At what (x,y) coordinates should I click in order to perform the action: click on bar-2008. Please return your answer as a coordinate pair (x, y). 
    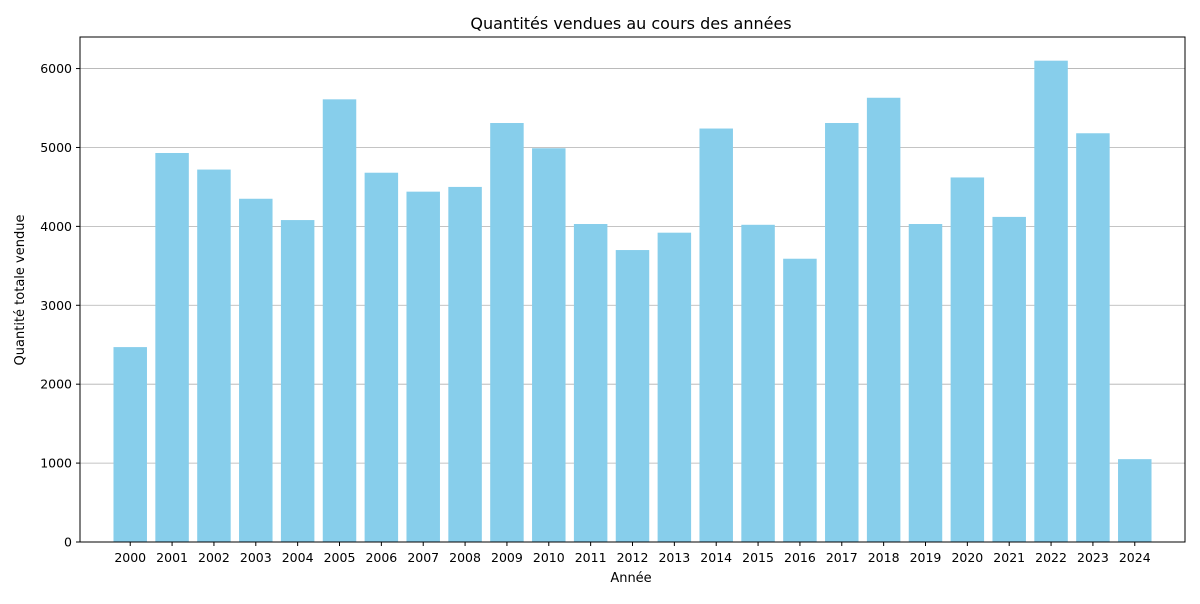
    Looking at the image, I should click on (465, 364).